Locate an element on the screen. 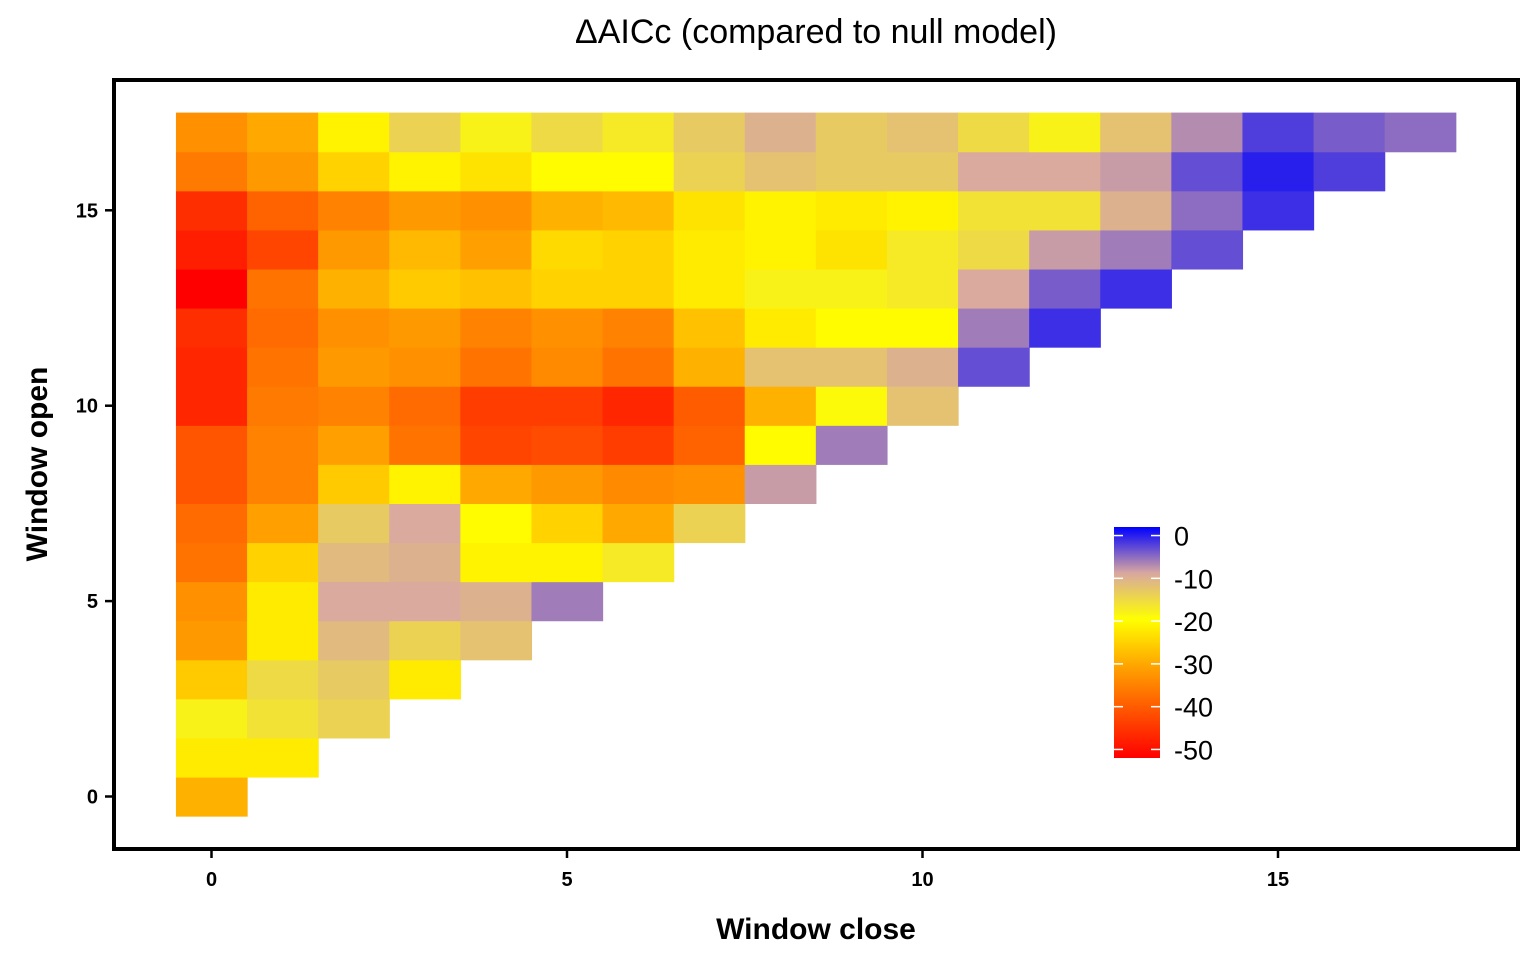 The width and height of the screenshot is (1536, 960). chart-title: ΔAICc (compared to null model) is located at coordinates (816, 32).